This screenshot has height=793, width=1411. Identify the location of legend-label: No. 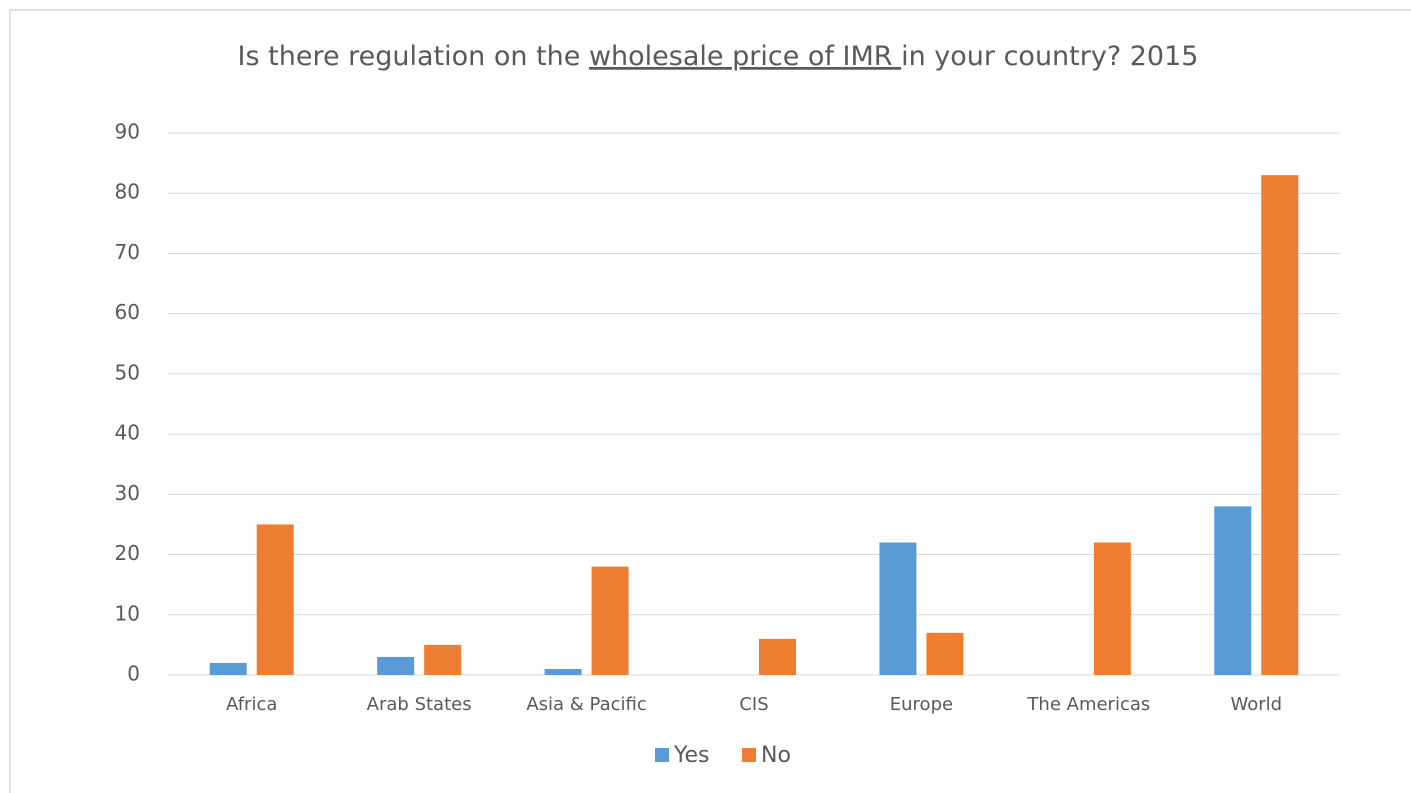
(776, 755).